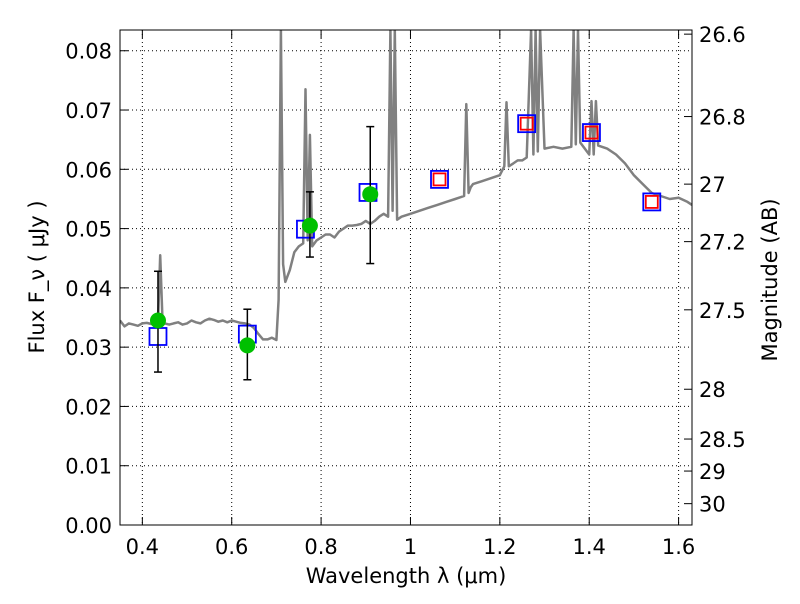 Image resolution: width=800 pixels, height=604 pixels. I want to click on x-tick-label: 0.6, so click(231, 547).